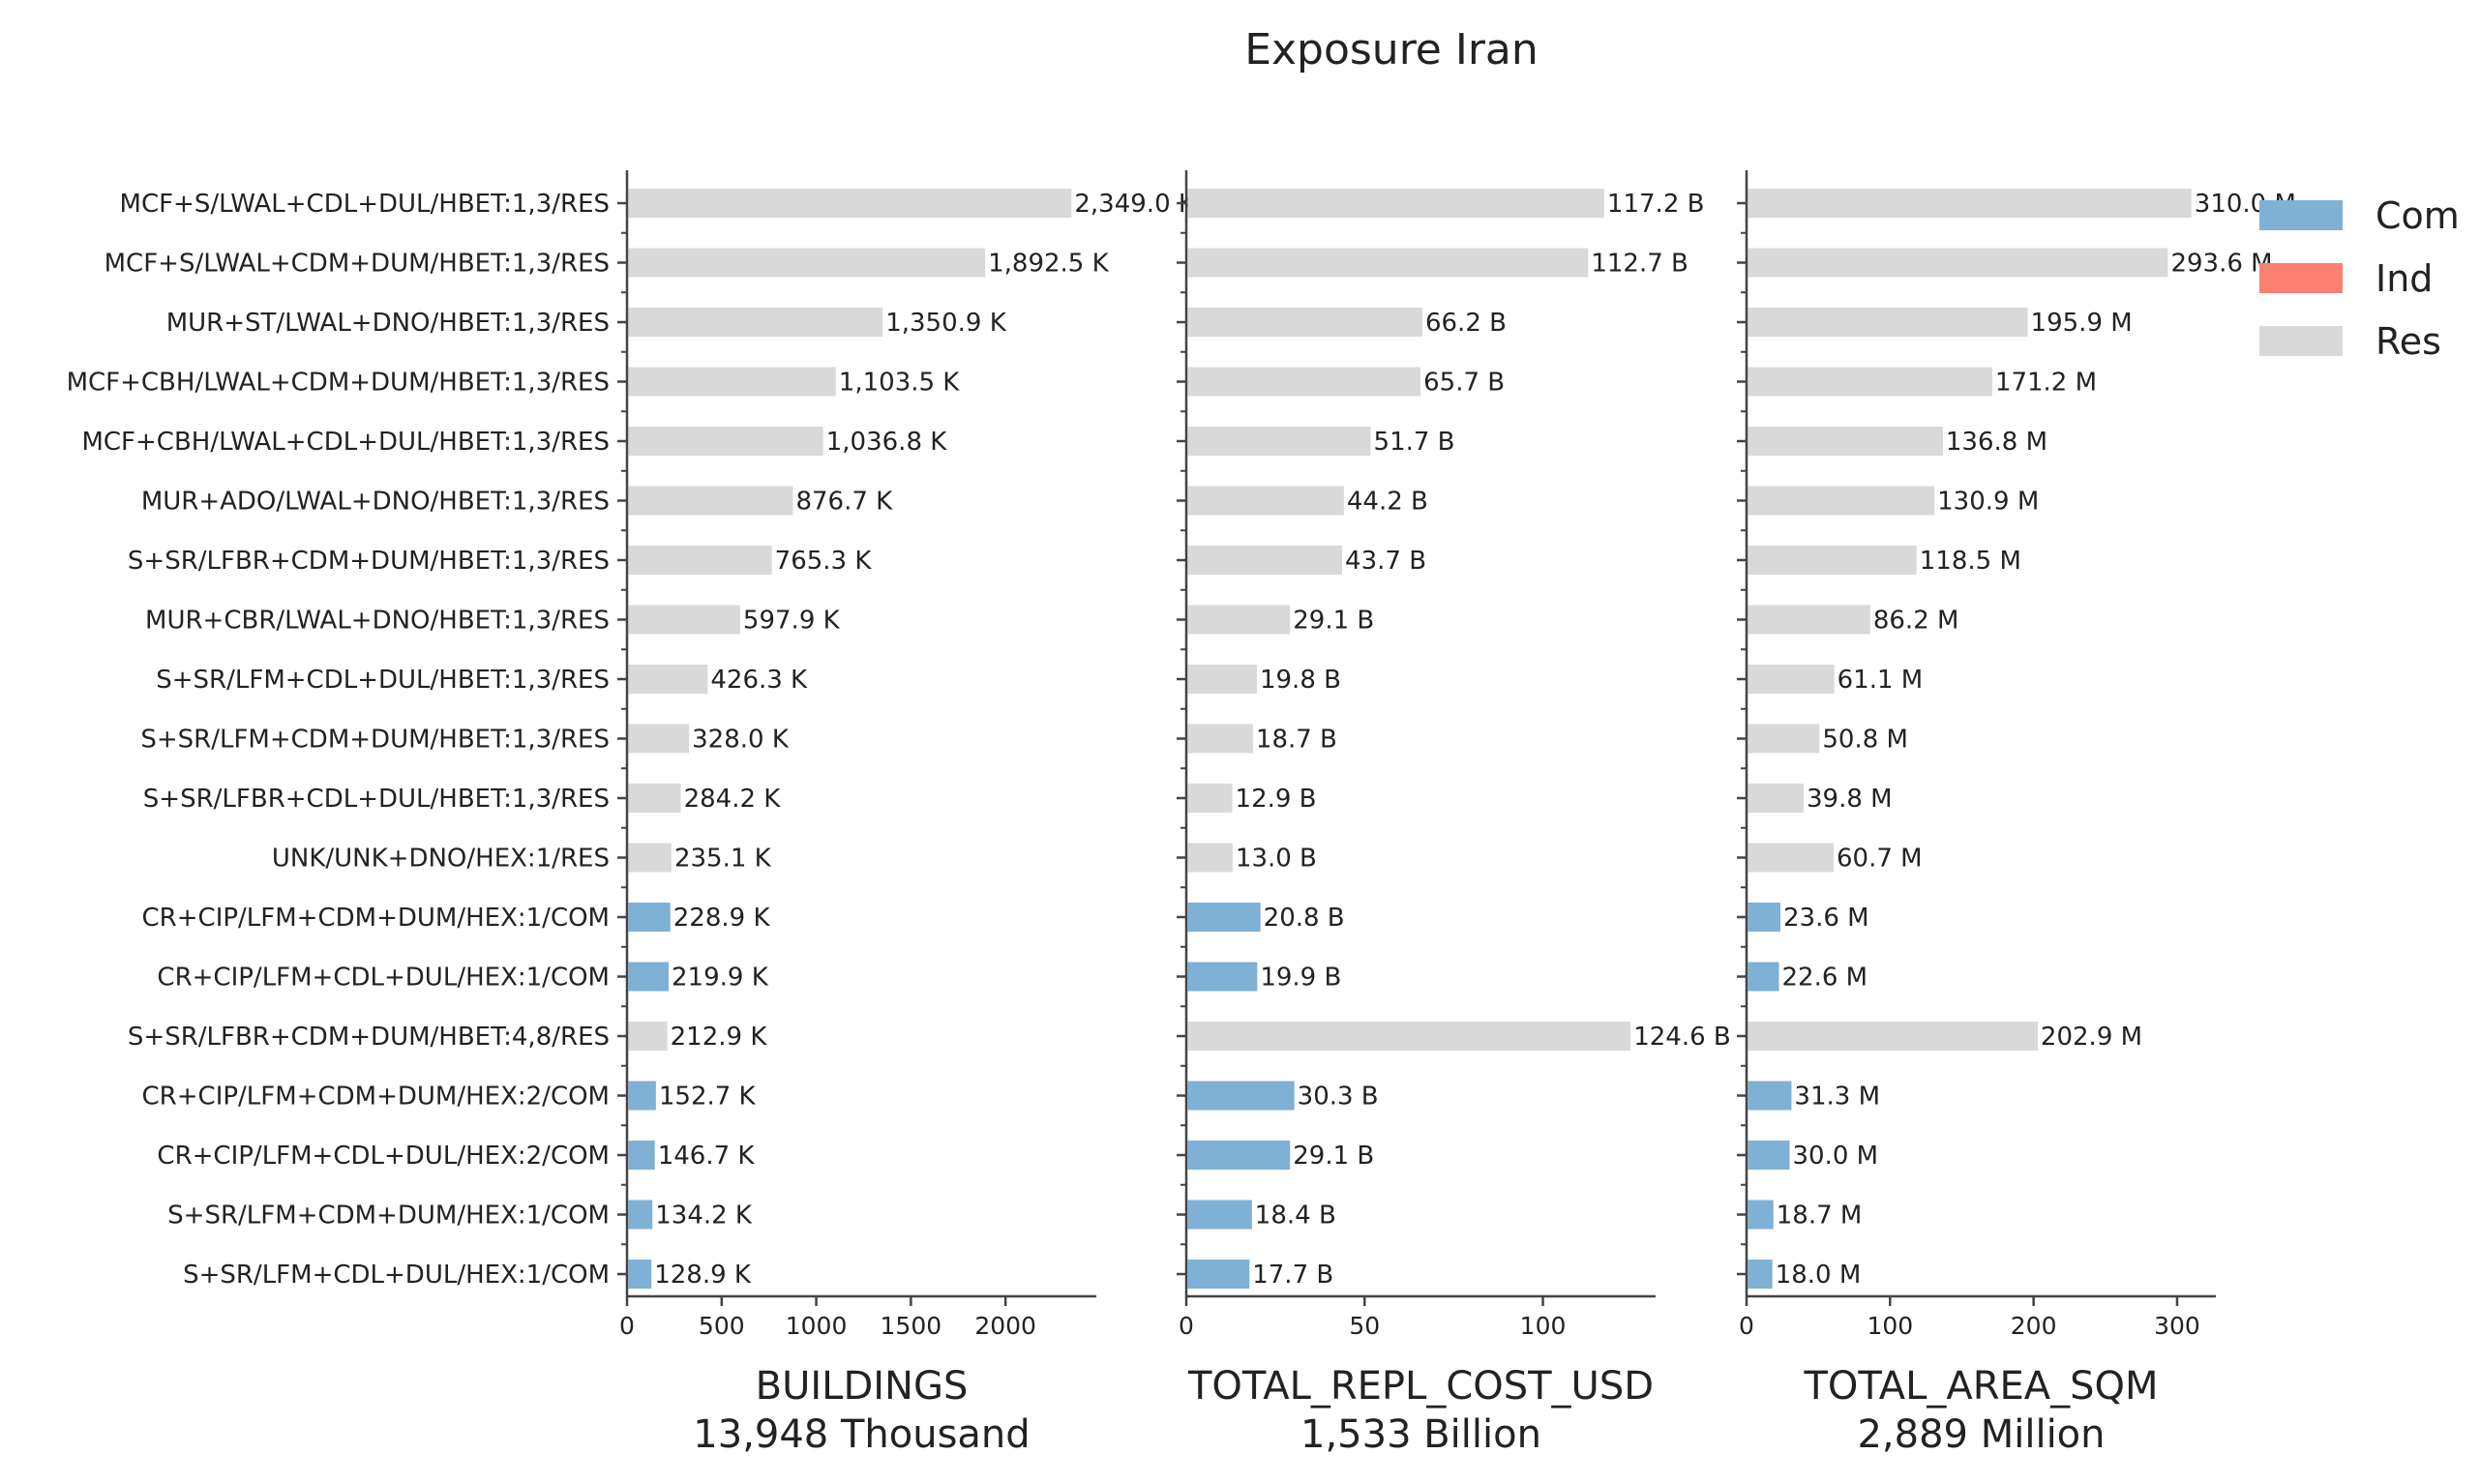  What do you see at coordinates (723, 859) in the screenshot?
I see `value-label: 235.1 K` at bounding box center [723, 859].